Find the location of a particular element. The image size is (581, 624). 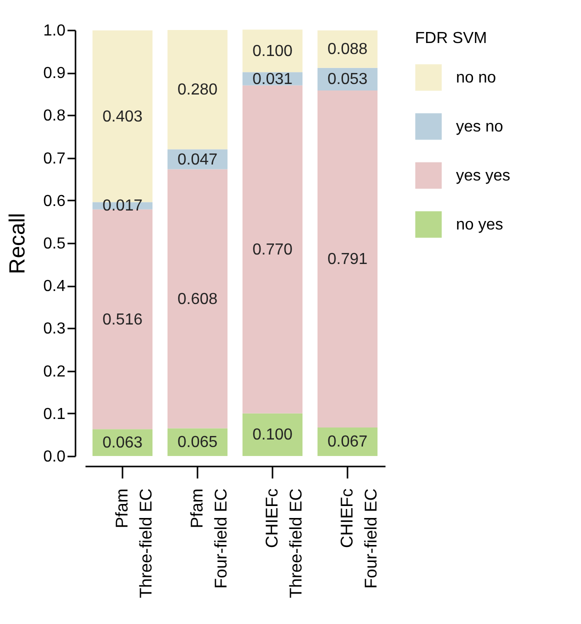

legend-label: no yes is located at coordinates (480, 225).